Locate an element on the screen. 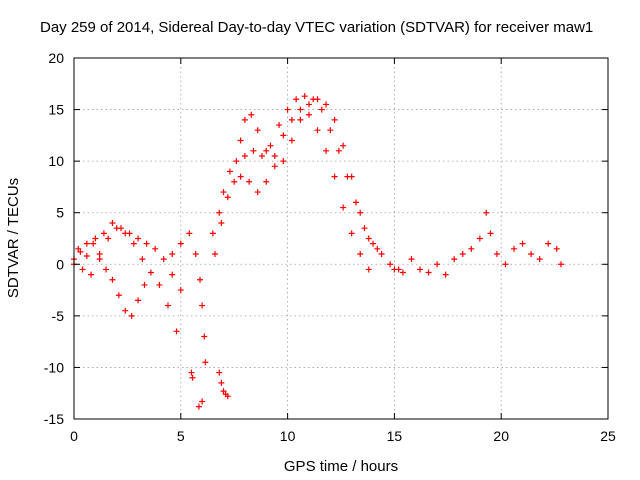 The width and height of the screenshot is (640, 480). series-trace-c is located at coordinates (129, 257).